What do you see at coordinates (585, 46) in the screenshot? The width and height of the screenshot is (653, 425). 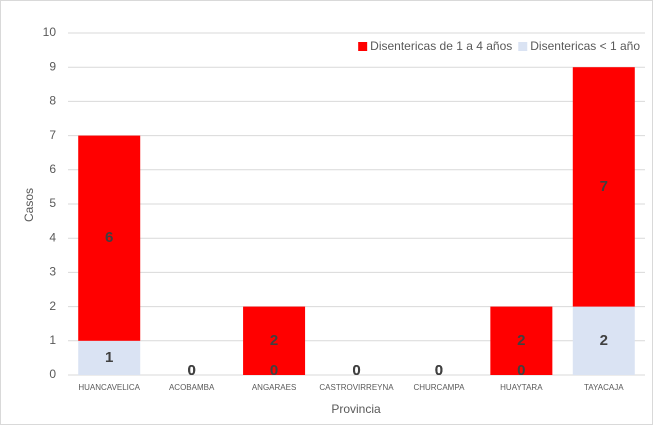 I see `legend-label: Disentericas < 1 año` at bounding box center [585, 46].